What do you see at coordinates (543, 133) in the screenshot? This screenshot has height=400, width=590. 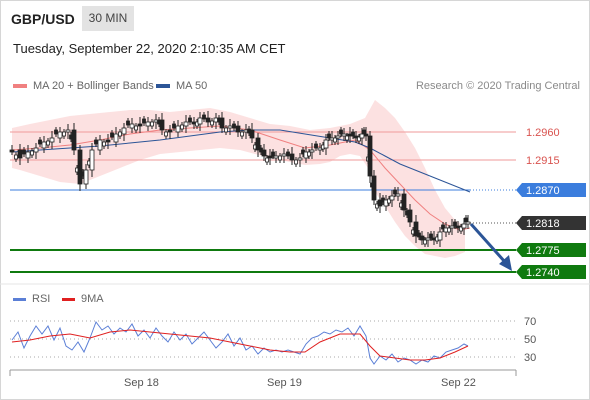 I see `r2-label: 1.2960` at bounding box center [543, 133].